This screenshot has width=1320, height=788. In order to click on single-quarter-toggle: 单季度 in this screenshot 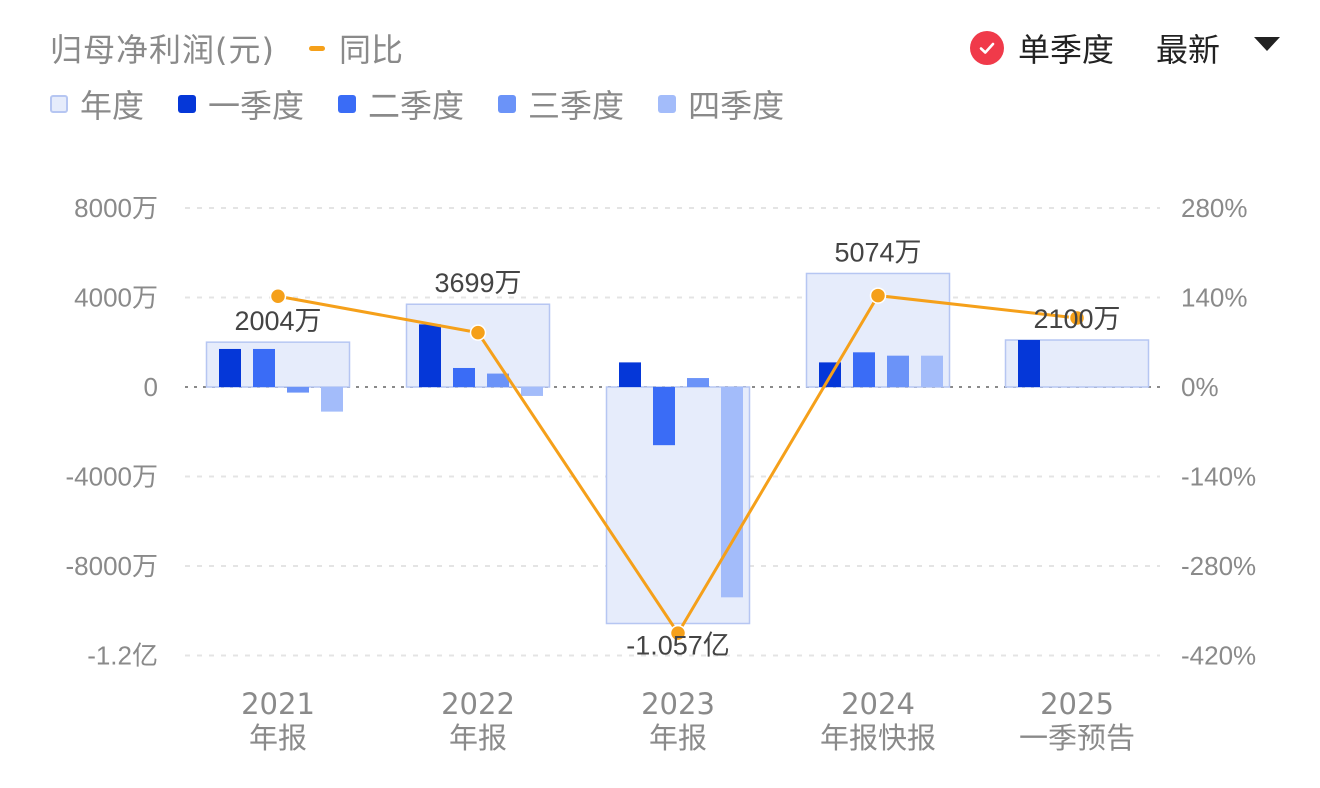, I will do `click(1065, 50)`.